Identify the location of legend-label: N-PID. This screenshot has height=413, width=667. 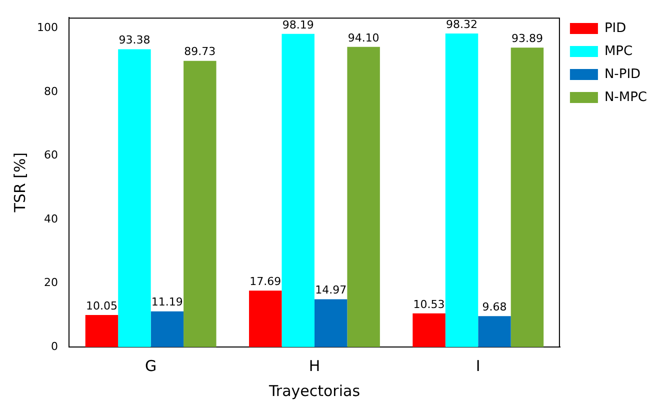
(622, 74).